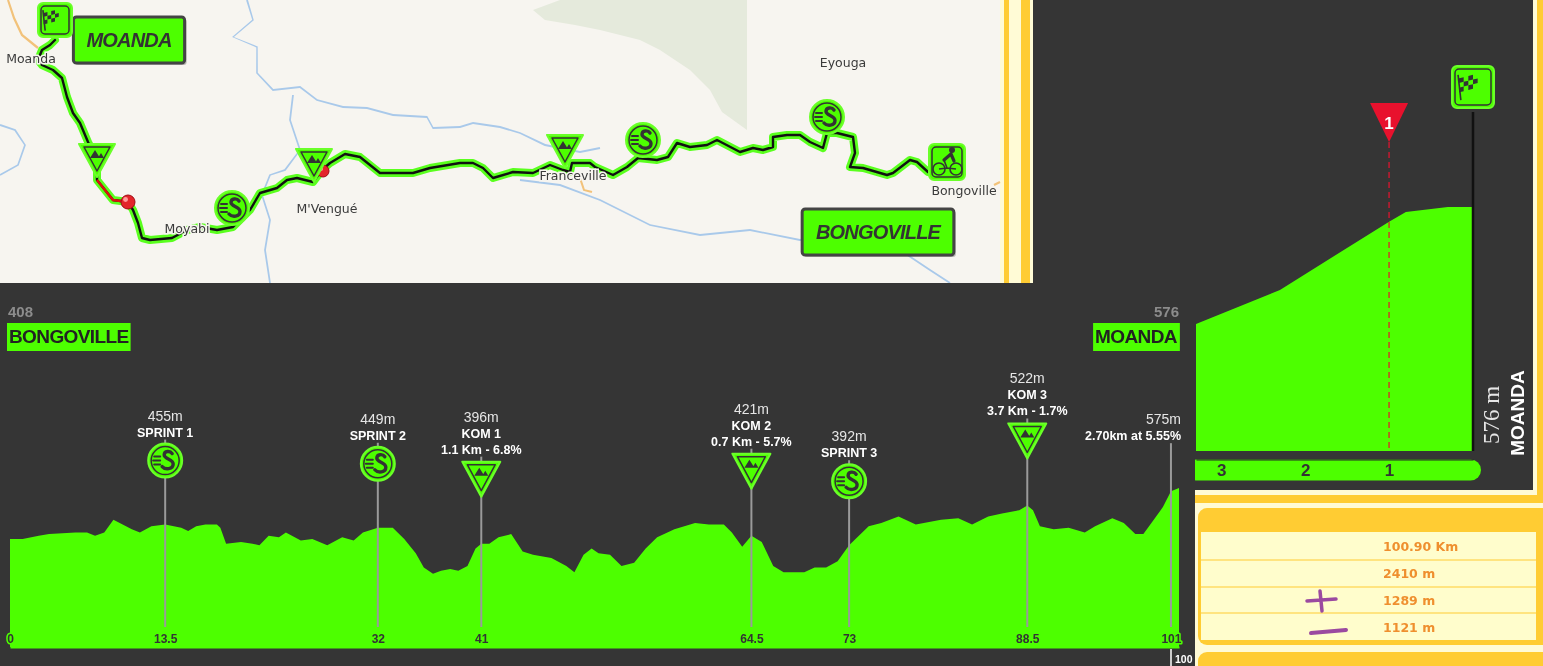 This screenshot has height=666, width=1543. Describe the element at coordinates (1409, 600) in the screenshot. I see `text: 1289 m` at that location.